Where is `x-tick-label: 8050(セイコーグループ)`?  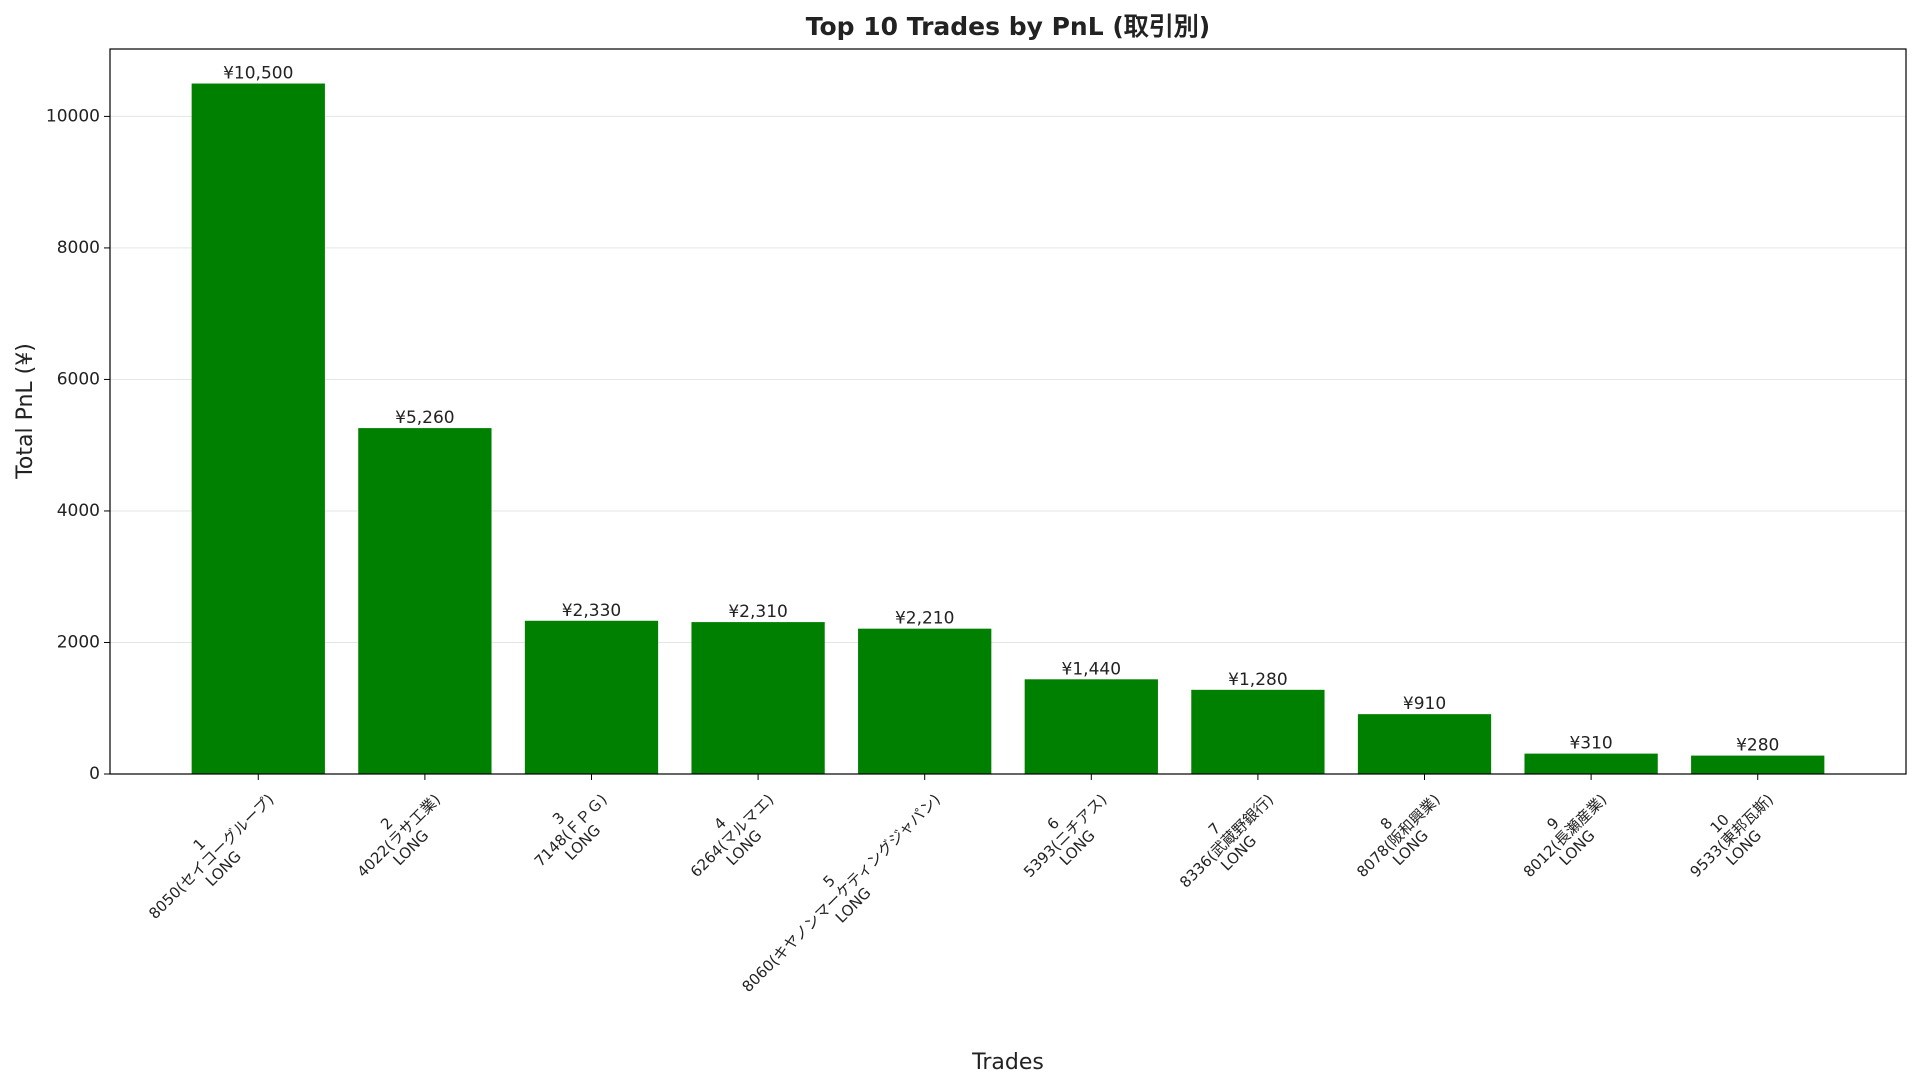
x-tick-label: 8050(セイコーグループ) is located at coordinates (211, 856).